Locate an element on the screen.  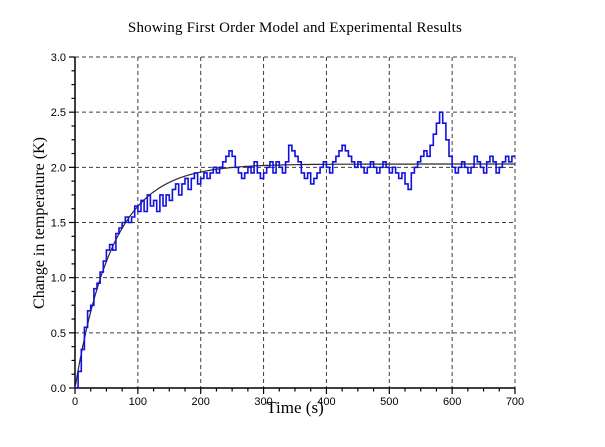
x-tick-label: 300 is located at coordinates (263, 402).